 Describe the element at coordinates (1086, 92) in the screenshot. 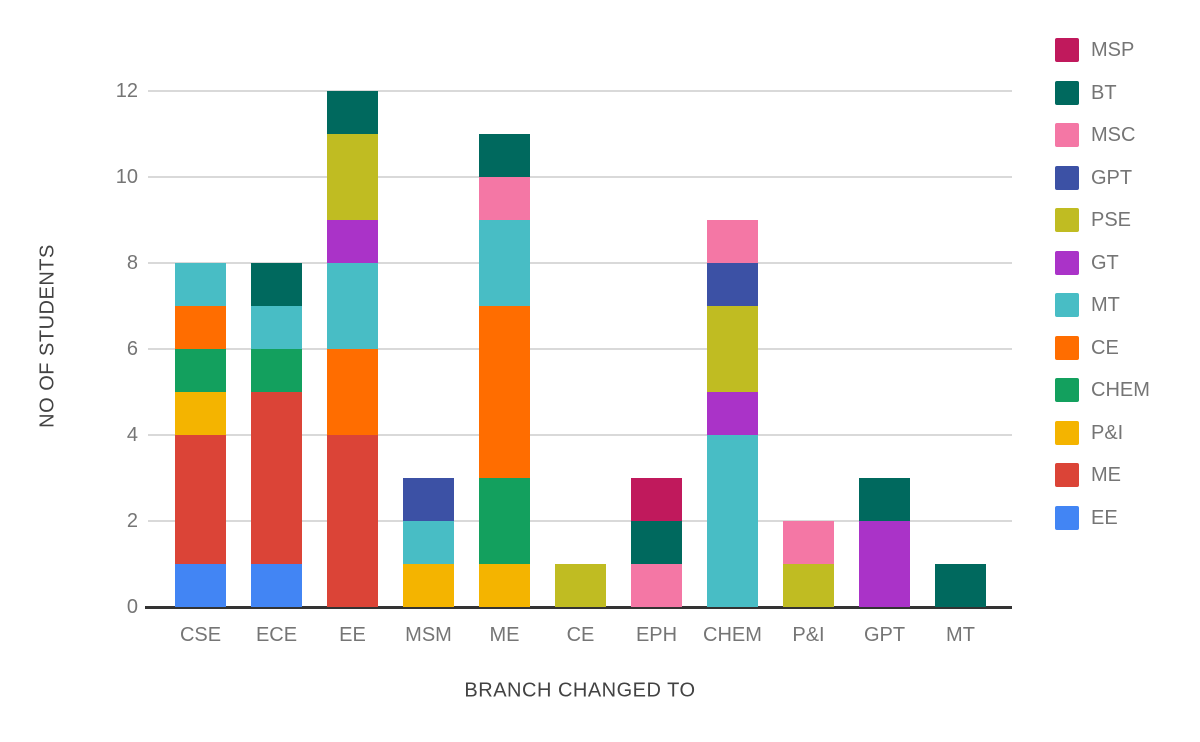

I see `legend-item-bt: BT` at that location.